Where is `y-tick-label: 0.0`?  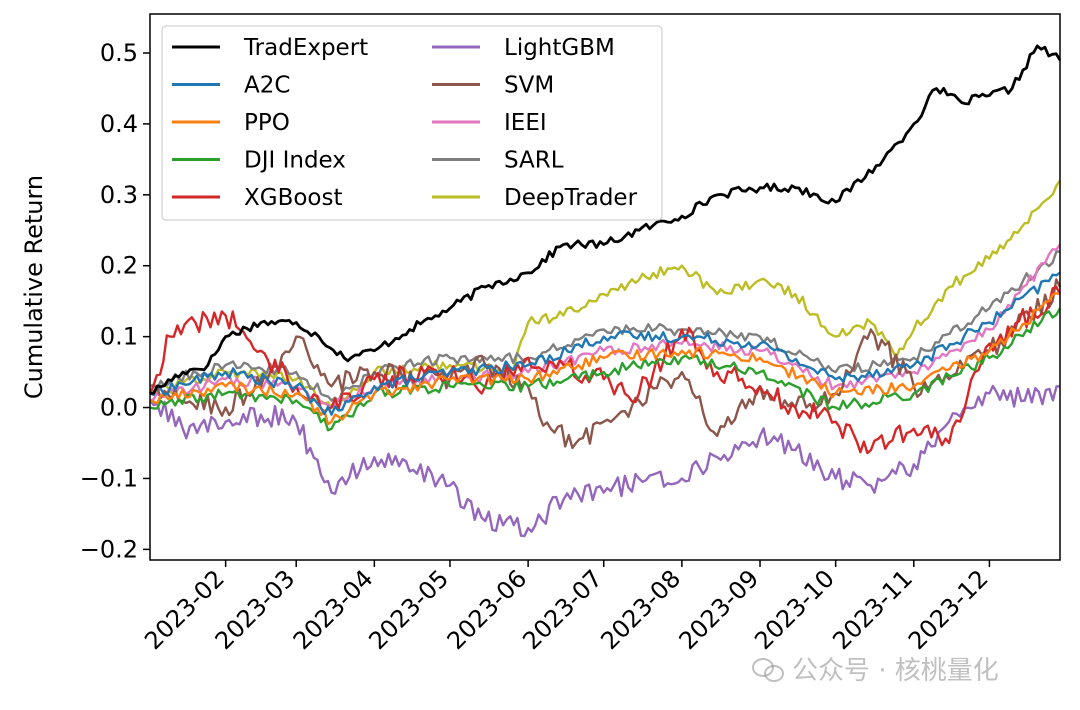 y-tick-label: 0.0 is located at coordinates (119, 408).